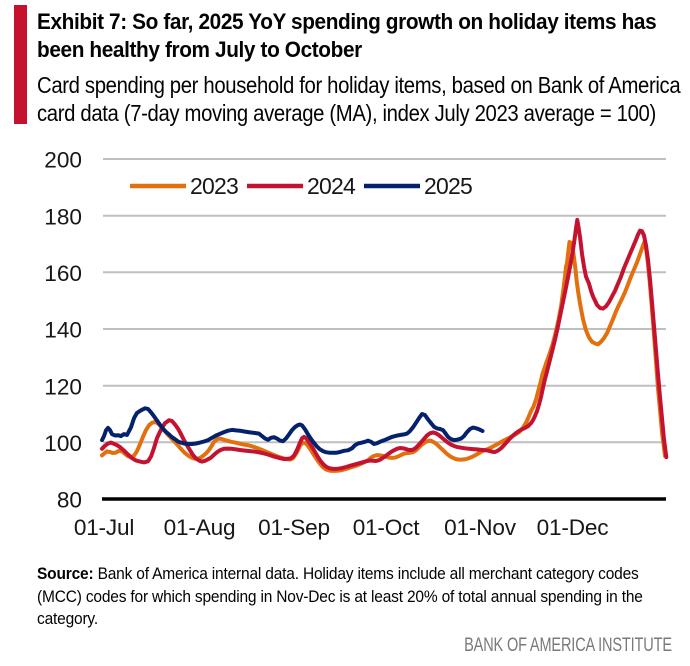 The image size is (690, 666). Describe the element at coordinates (480, 527) in the screenshot. I see `svg-text: 01-Nov` at that location.